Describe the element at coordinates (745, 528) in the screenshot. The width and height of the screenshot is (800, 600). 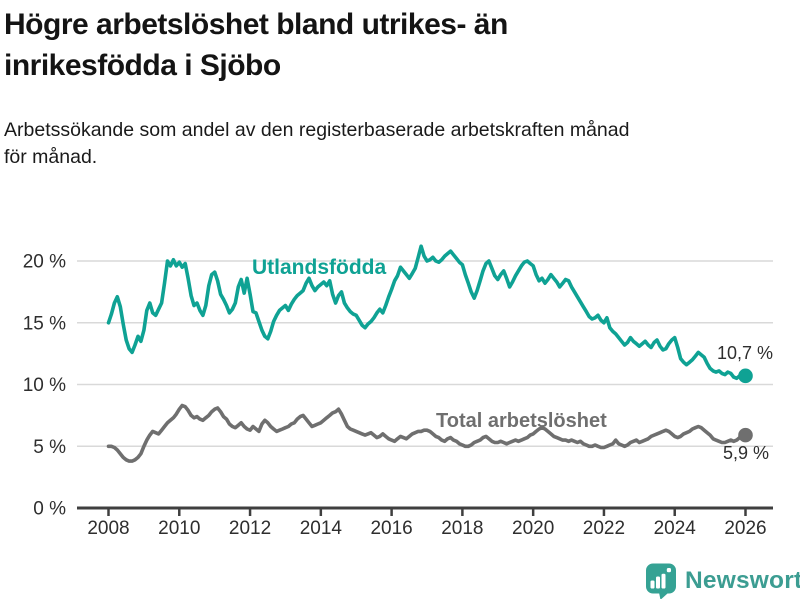
I see `x-tick-label-2026: 2026` at that location.